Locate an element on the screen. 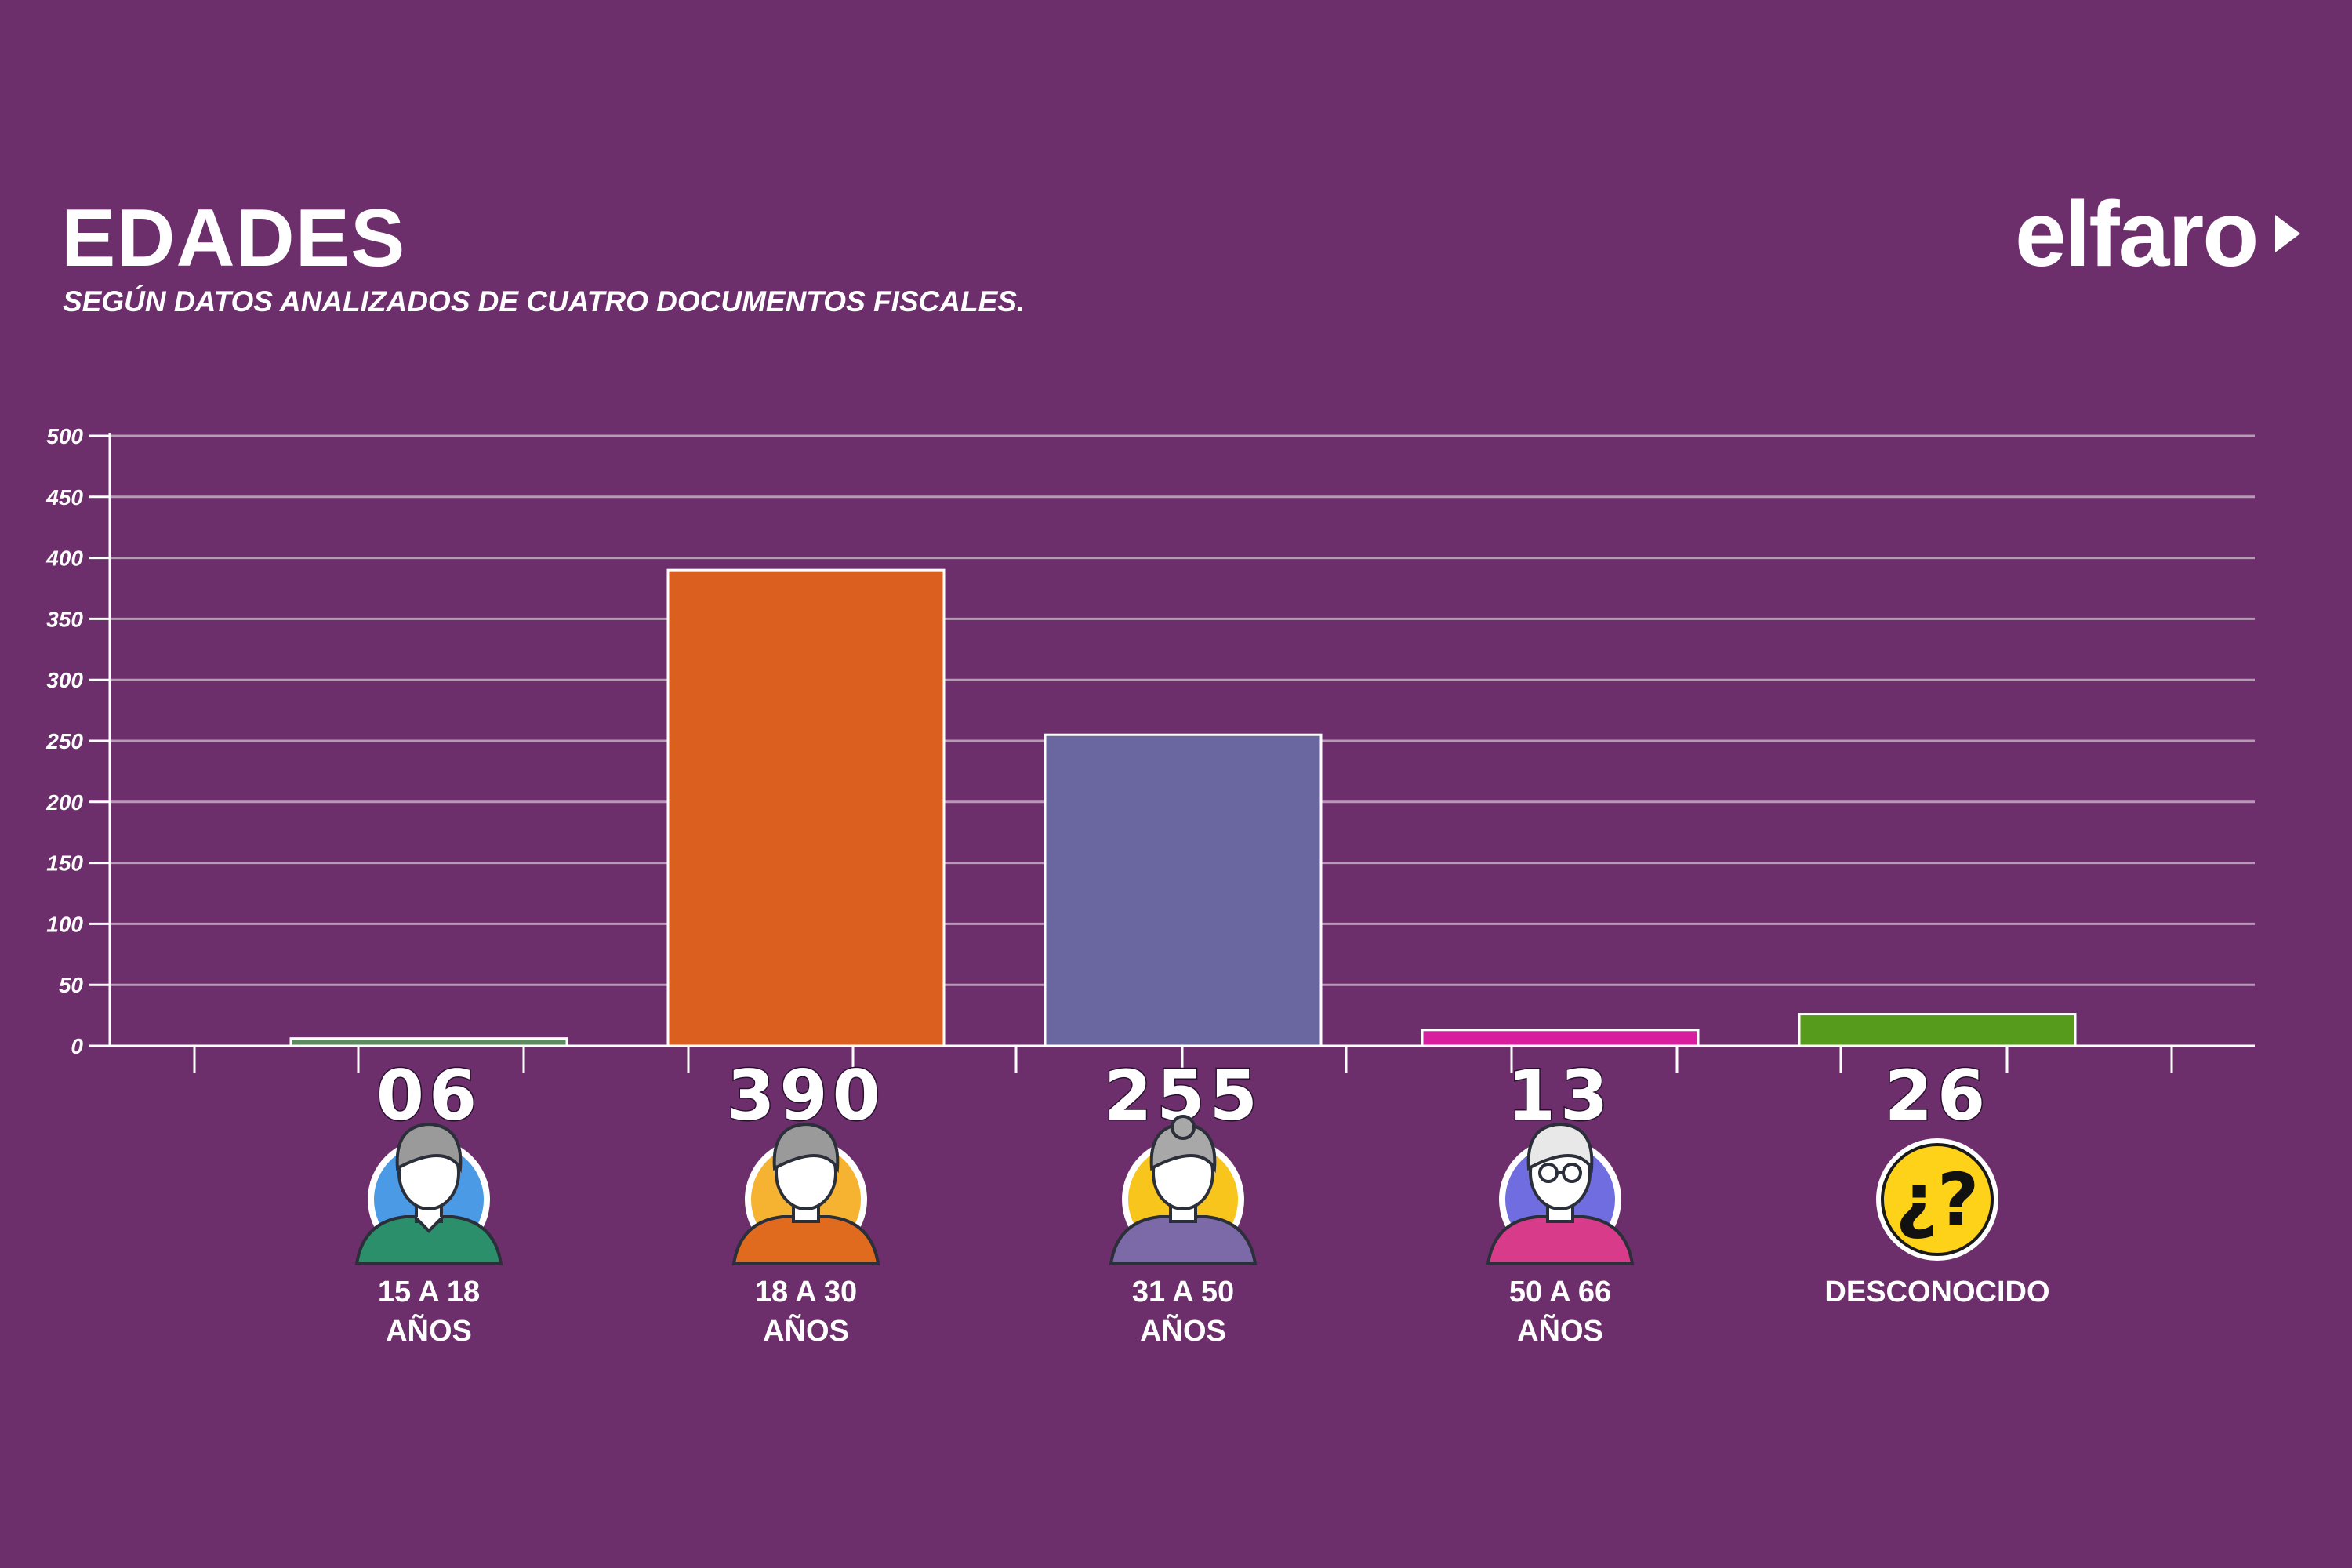  y-tick-label: 100 is located at coordinates (64, 924).